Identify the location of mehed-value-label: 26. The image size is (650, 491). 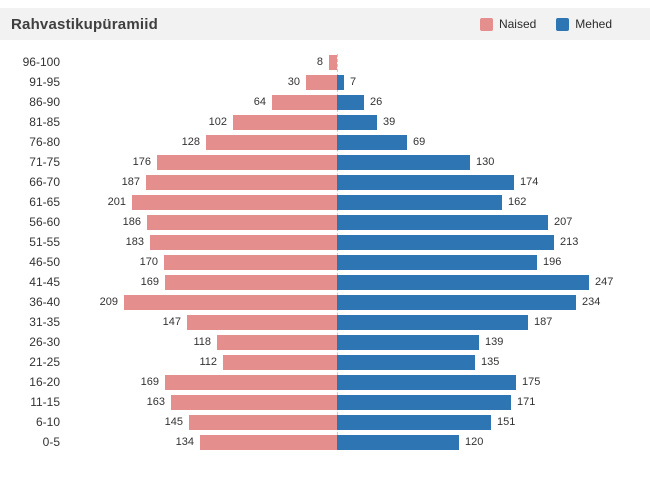
(376, 102).